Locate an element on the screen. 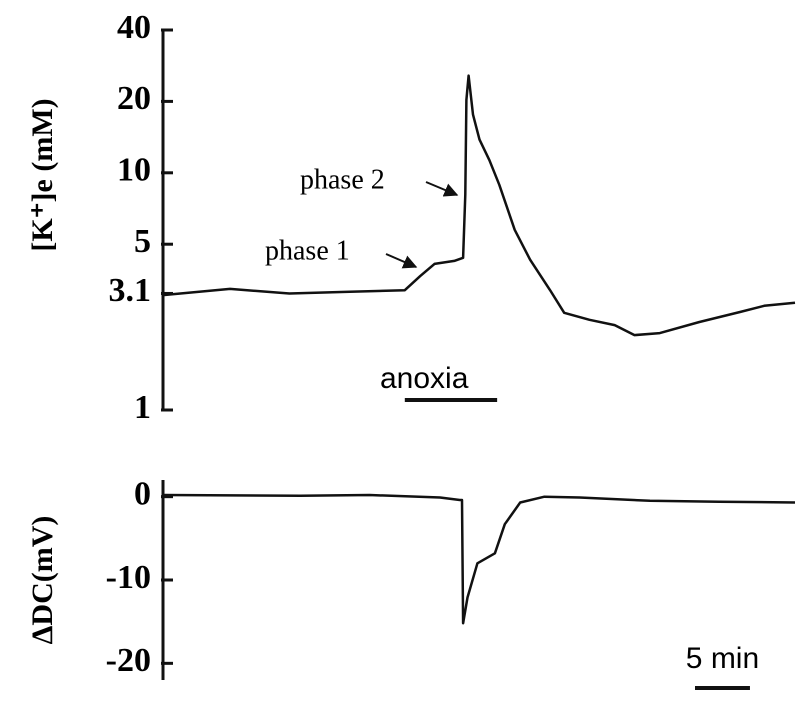 This screenshot has width=806, height=707. y-tick-label: 5 is located at coordinates (142, 241).